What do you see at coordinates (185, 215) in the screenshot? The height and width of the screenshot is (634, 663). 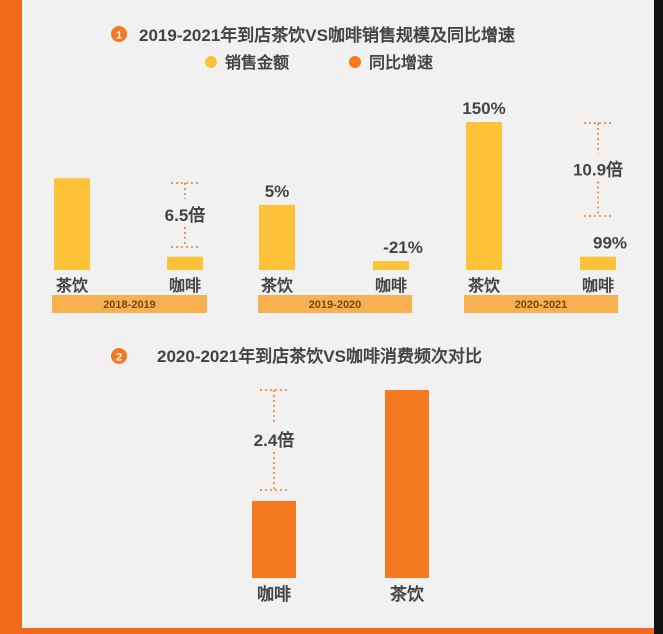 I see `period-2018-2019-multiple-label: 6.5倍` at bounding box center [185, 215].